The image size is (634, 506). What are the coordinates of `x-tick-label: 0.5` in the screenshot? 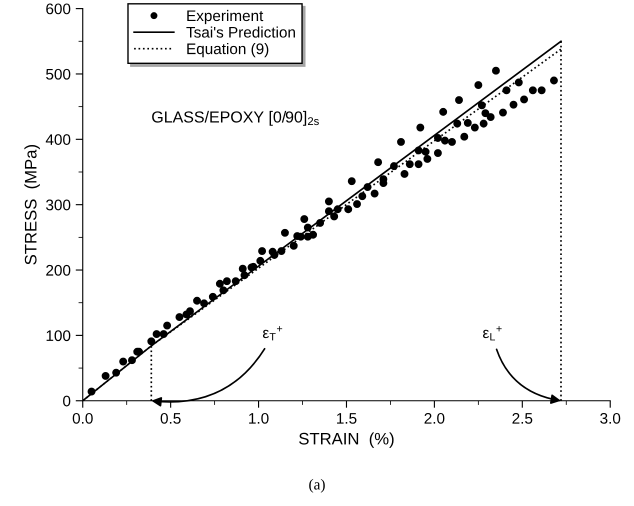 It's located at (170, 418).